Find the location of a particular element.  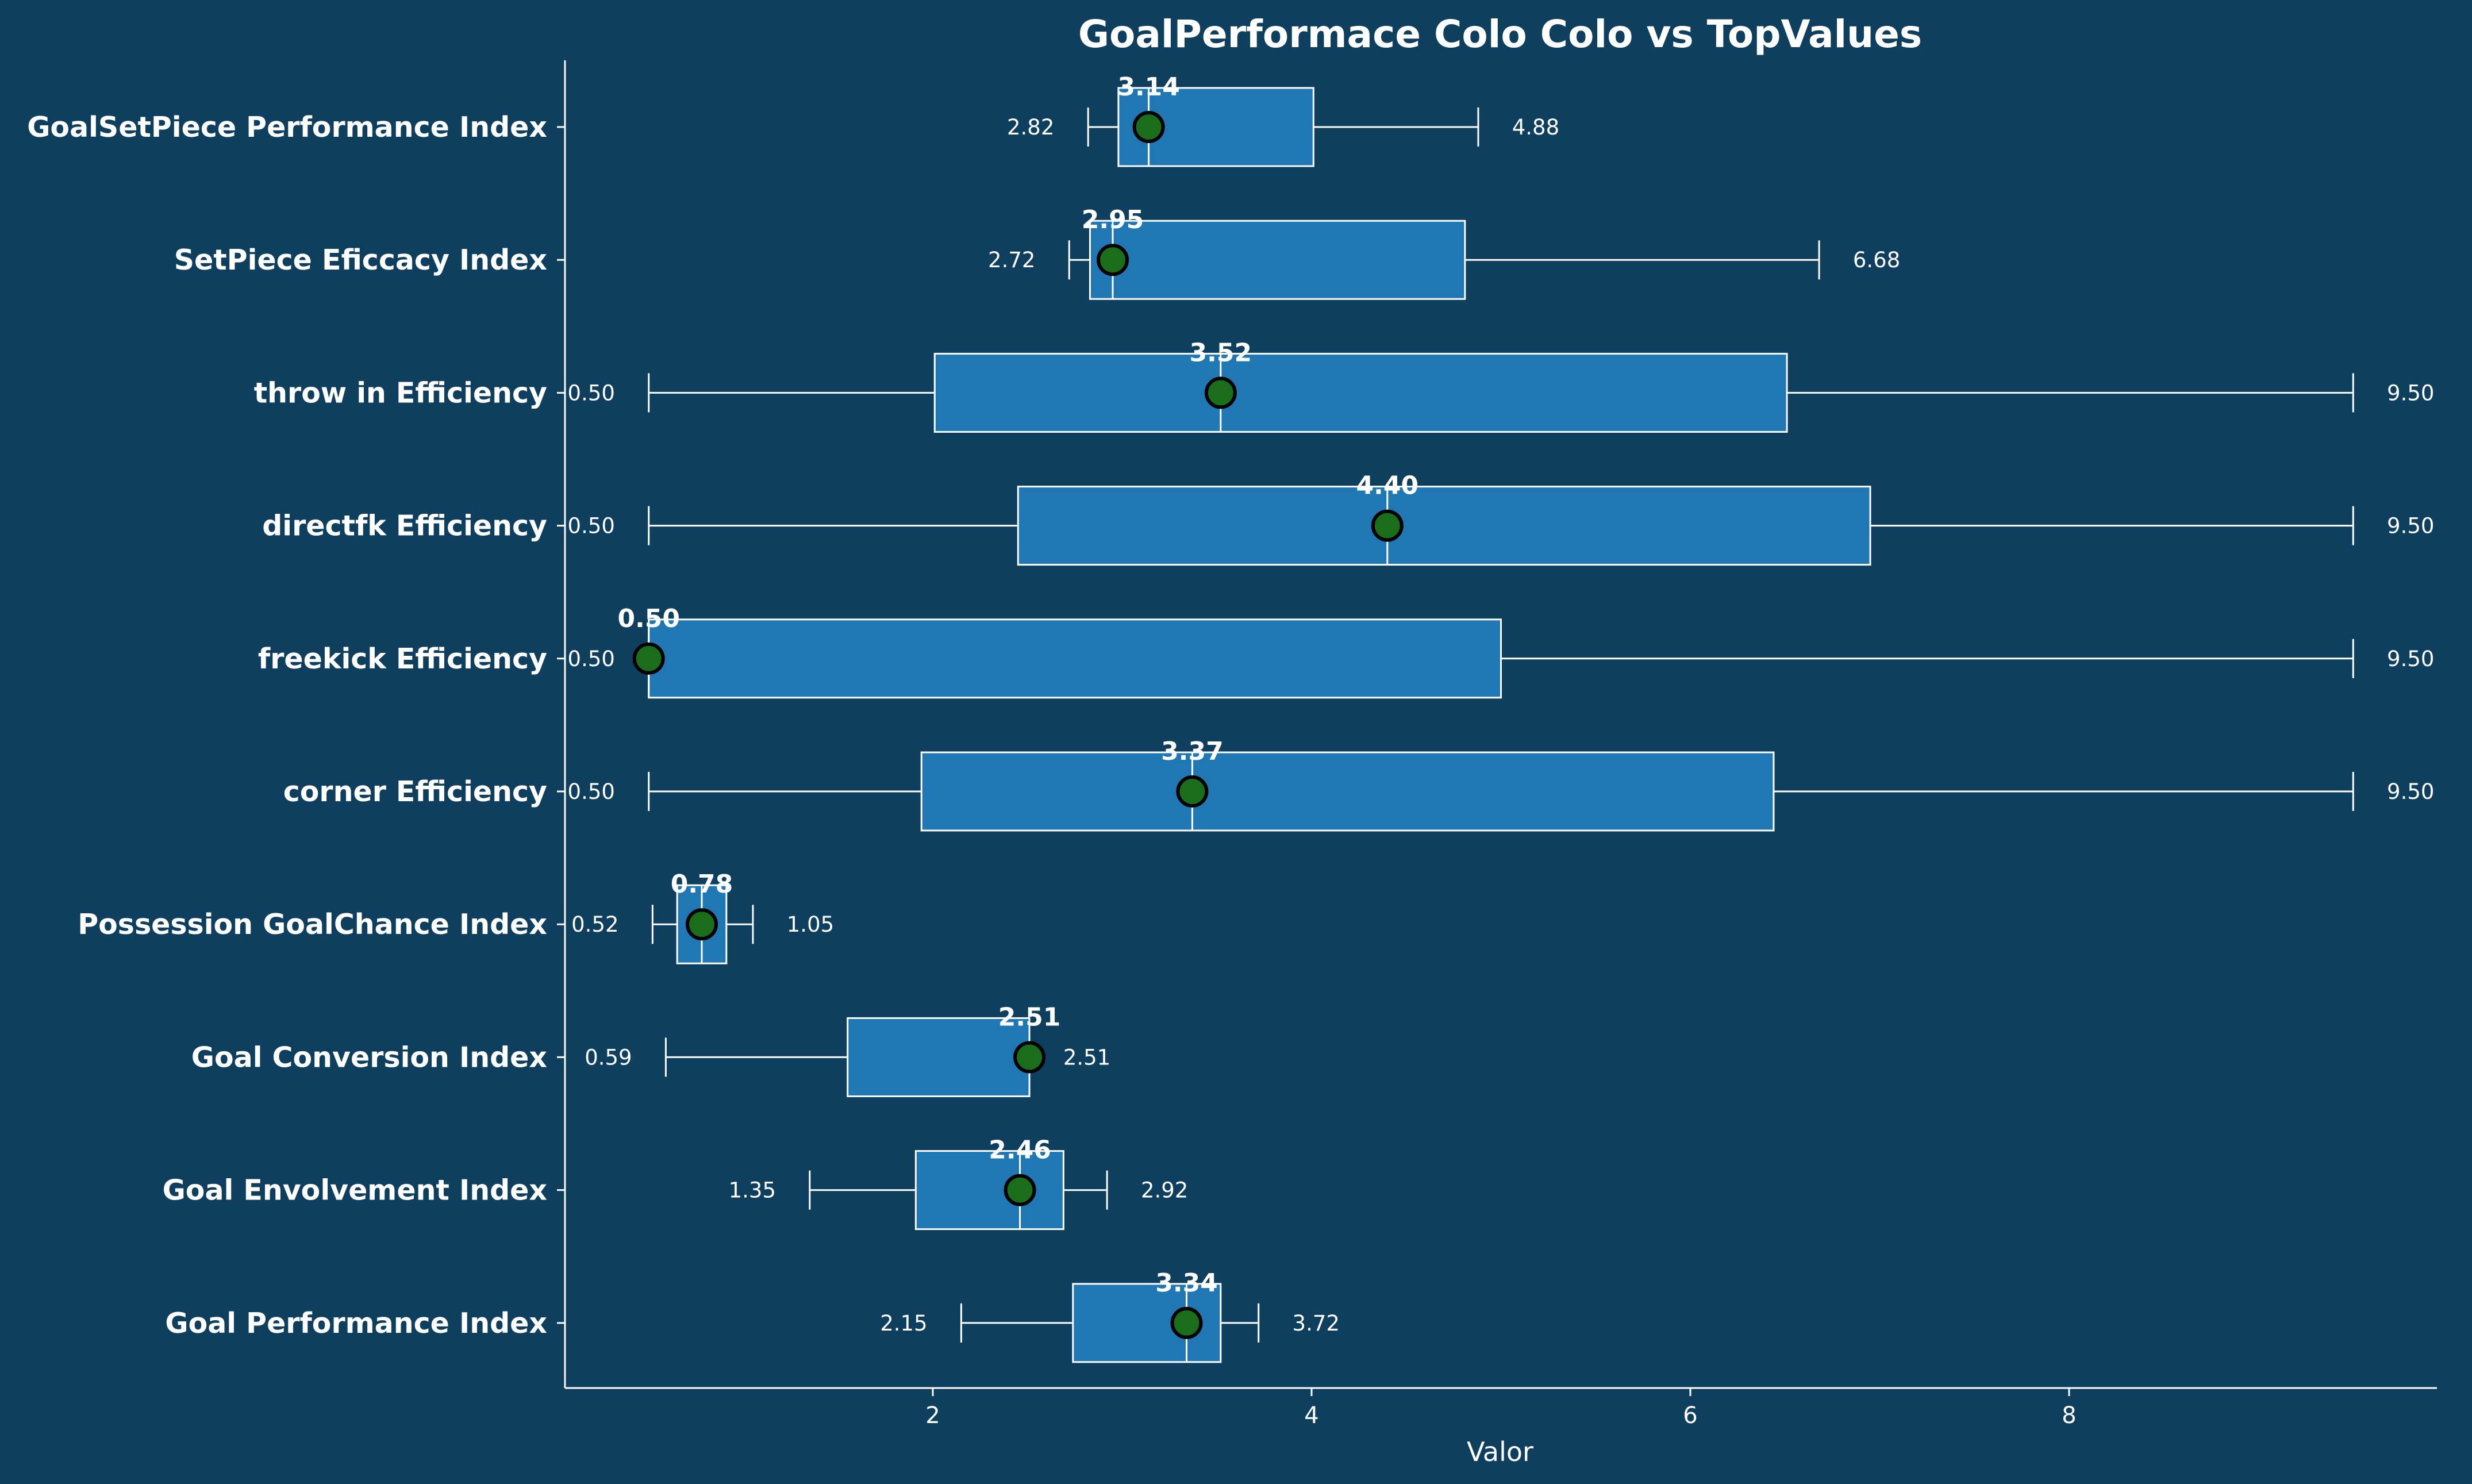

min-value-label: 1.35 is located at coordinates (752, 1190).